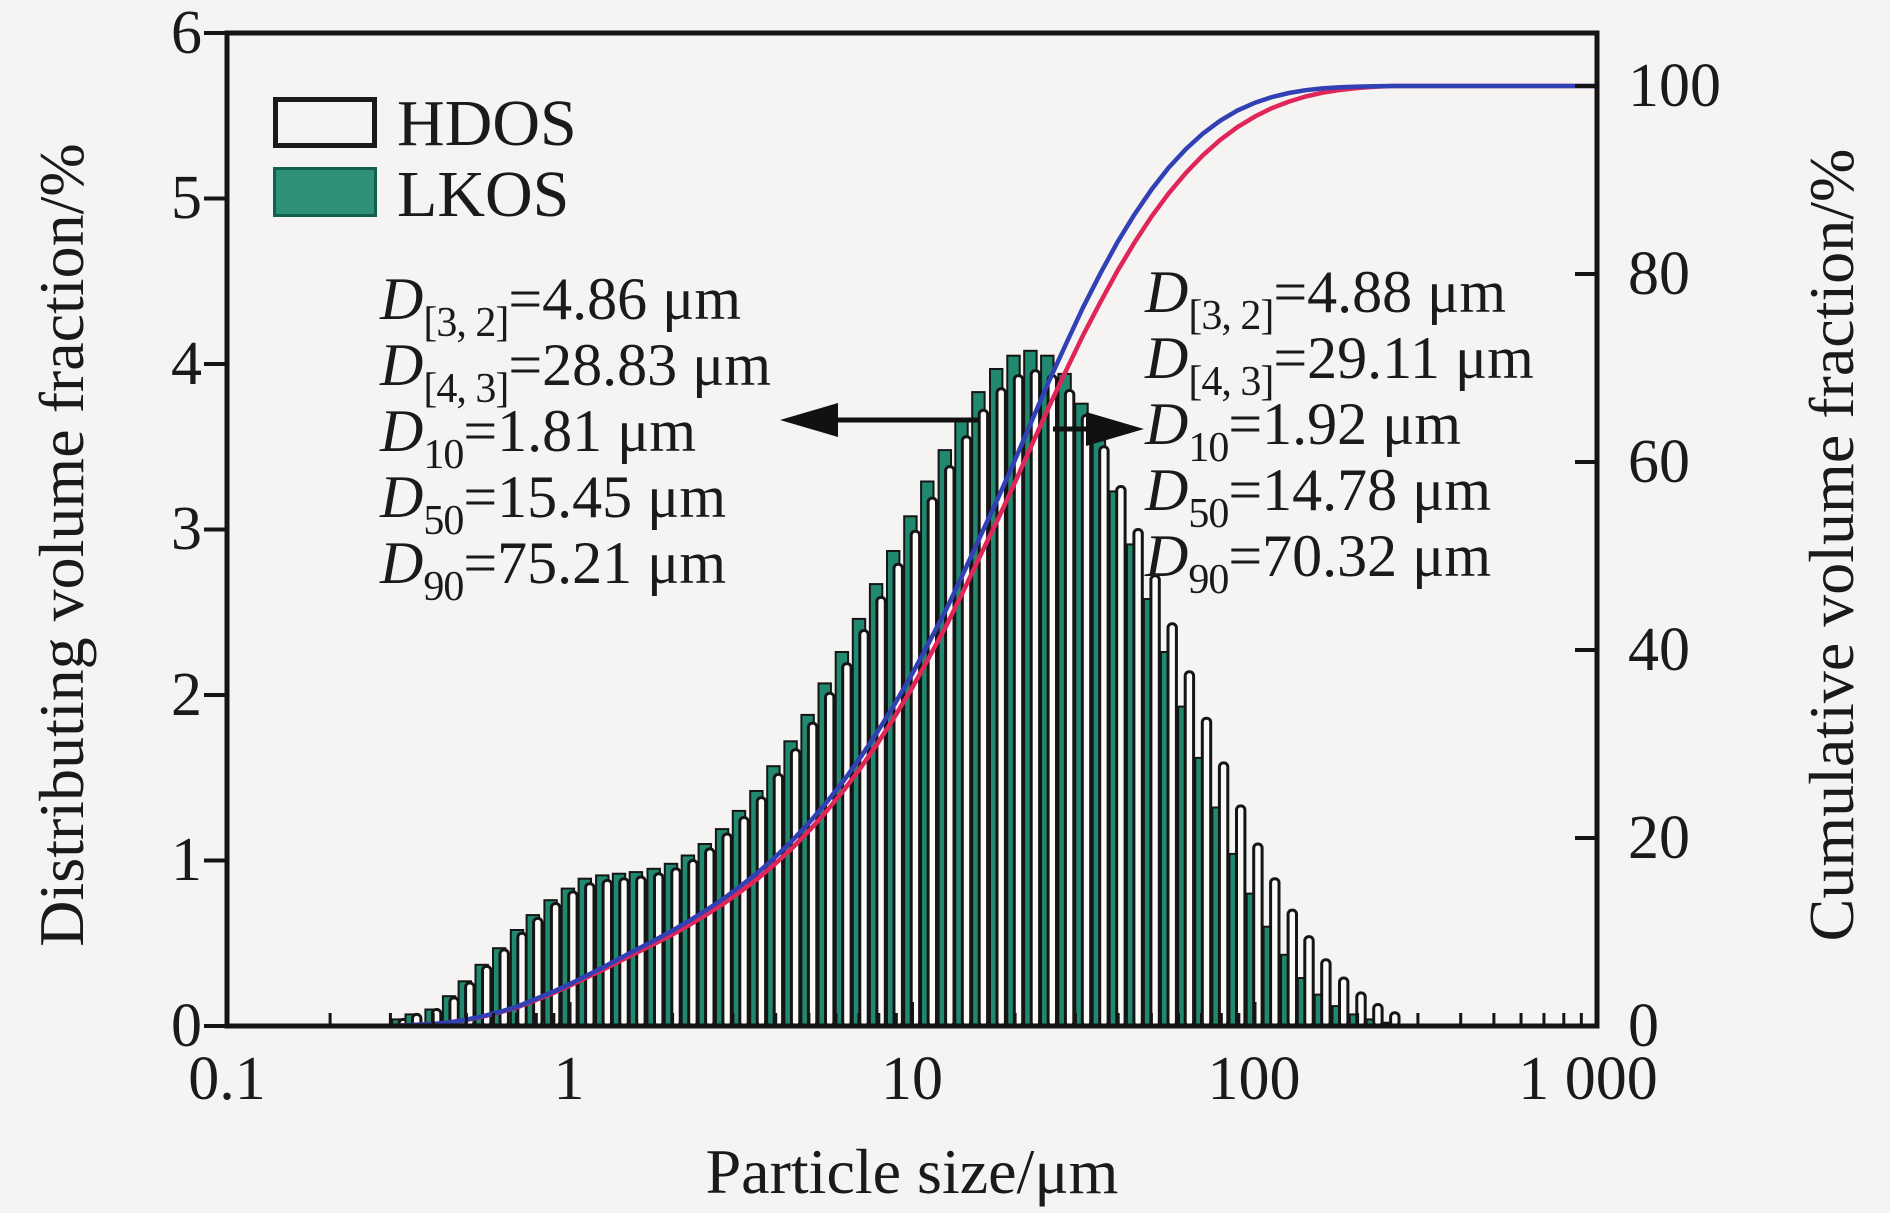 The height and width of the screenshot is (1213, 1890). Describe the element at coordinates (912, 1079) in the screenshot. I see `x-tick-label: 10` at that location.